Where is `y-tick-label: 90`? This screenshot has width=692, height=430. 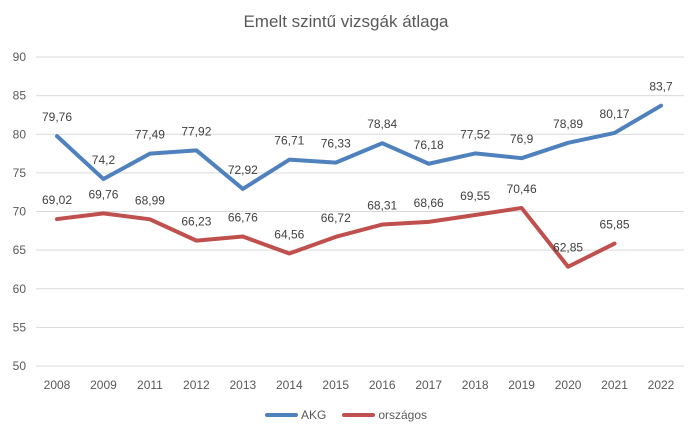 y-tick-label: 90 is located at coordinates (20, 57).